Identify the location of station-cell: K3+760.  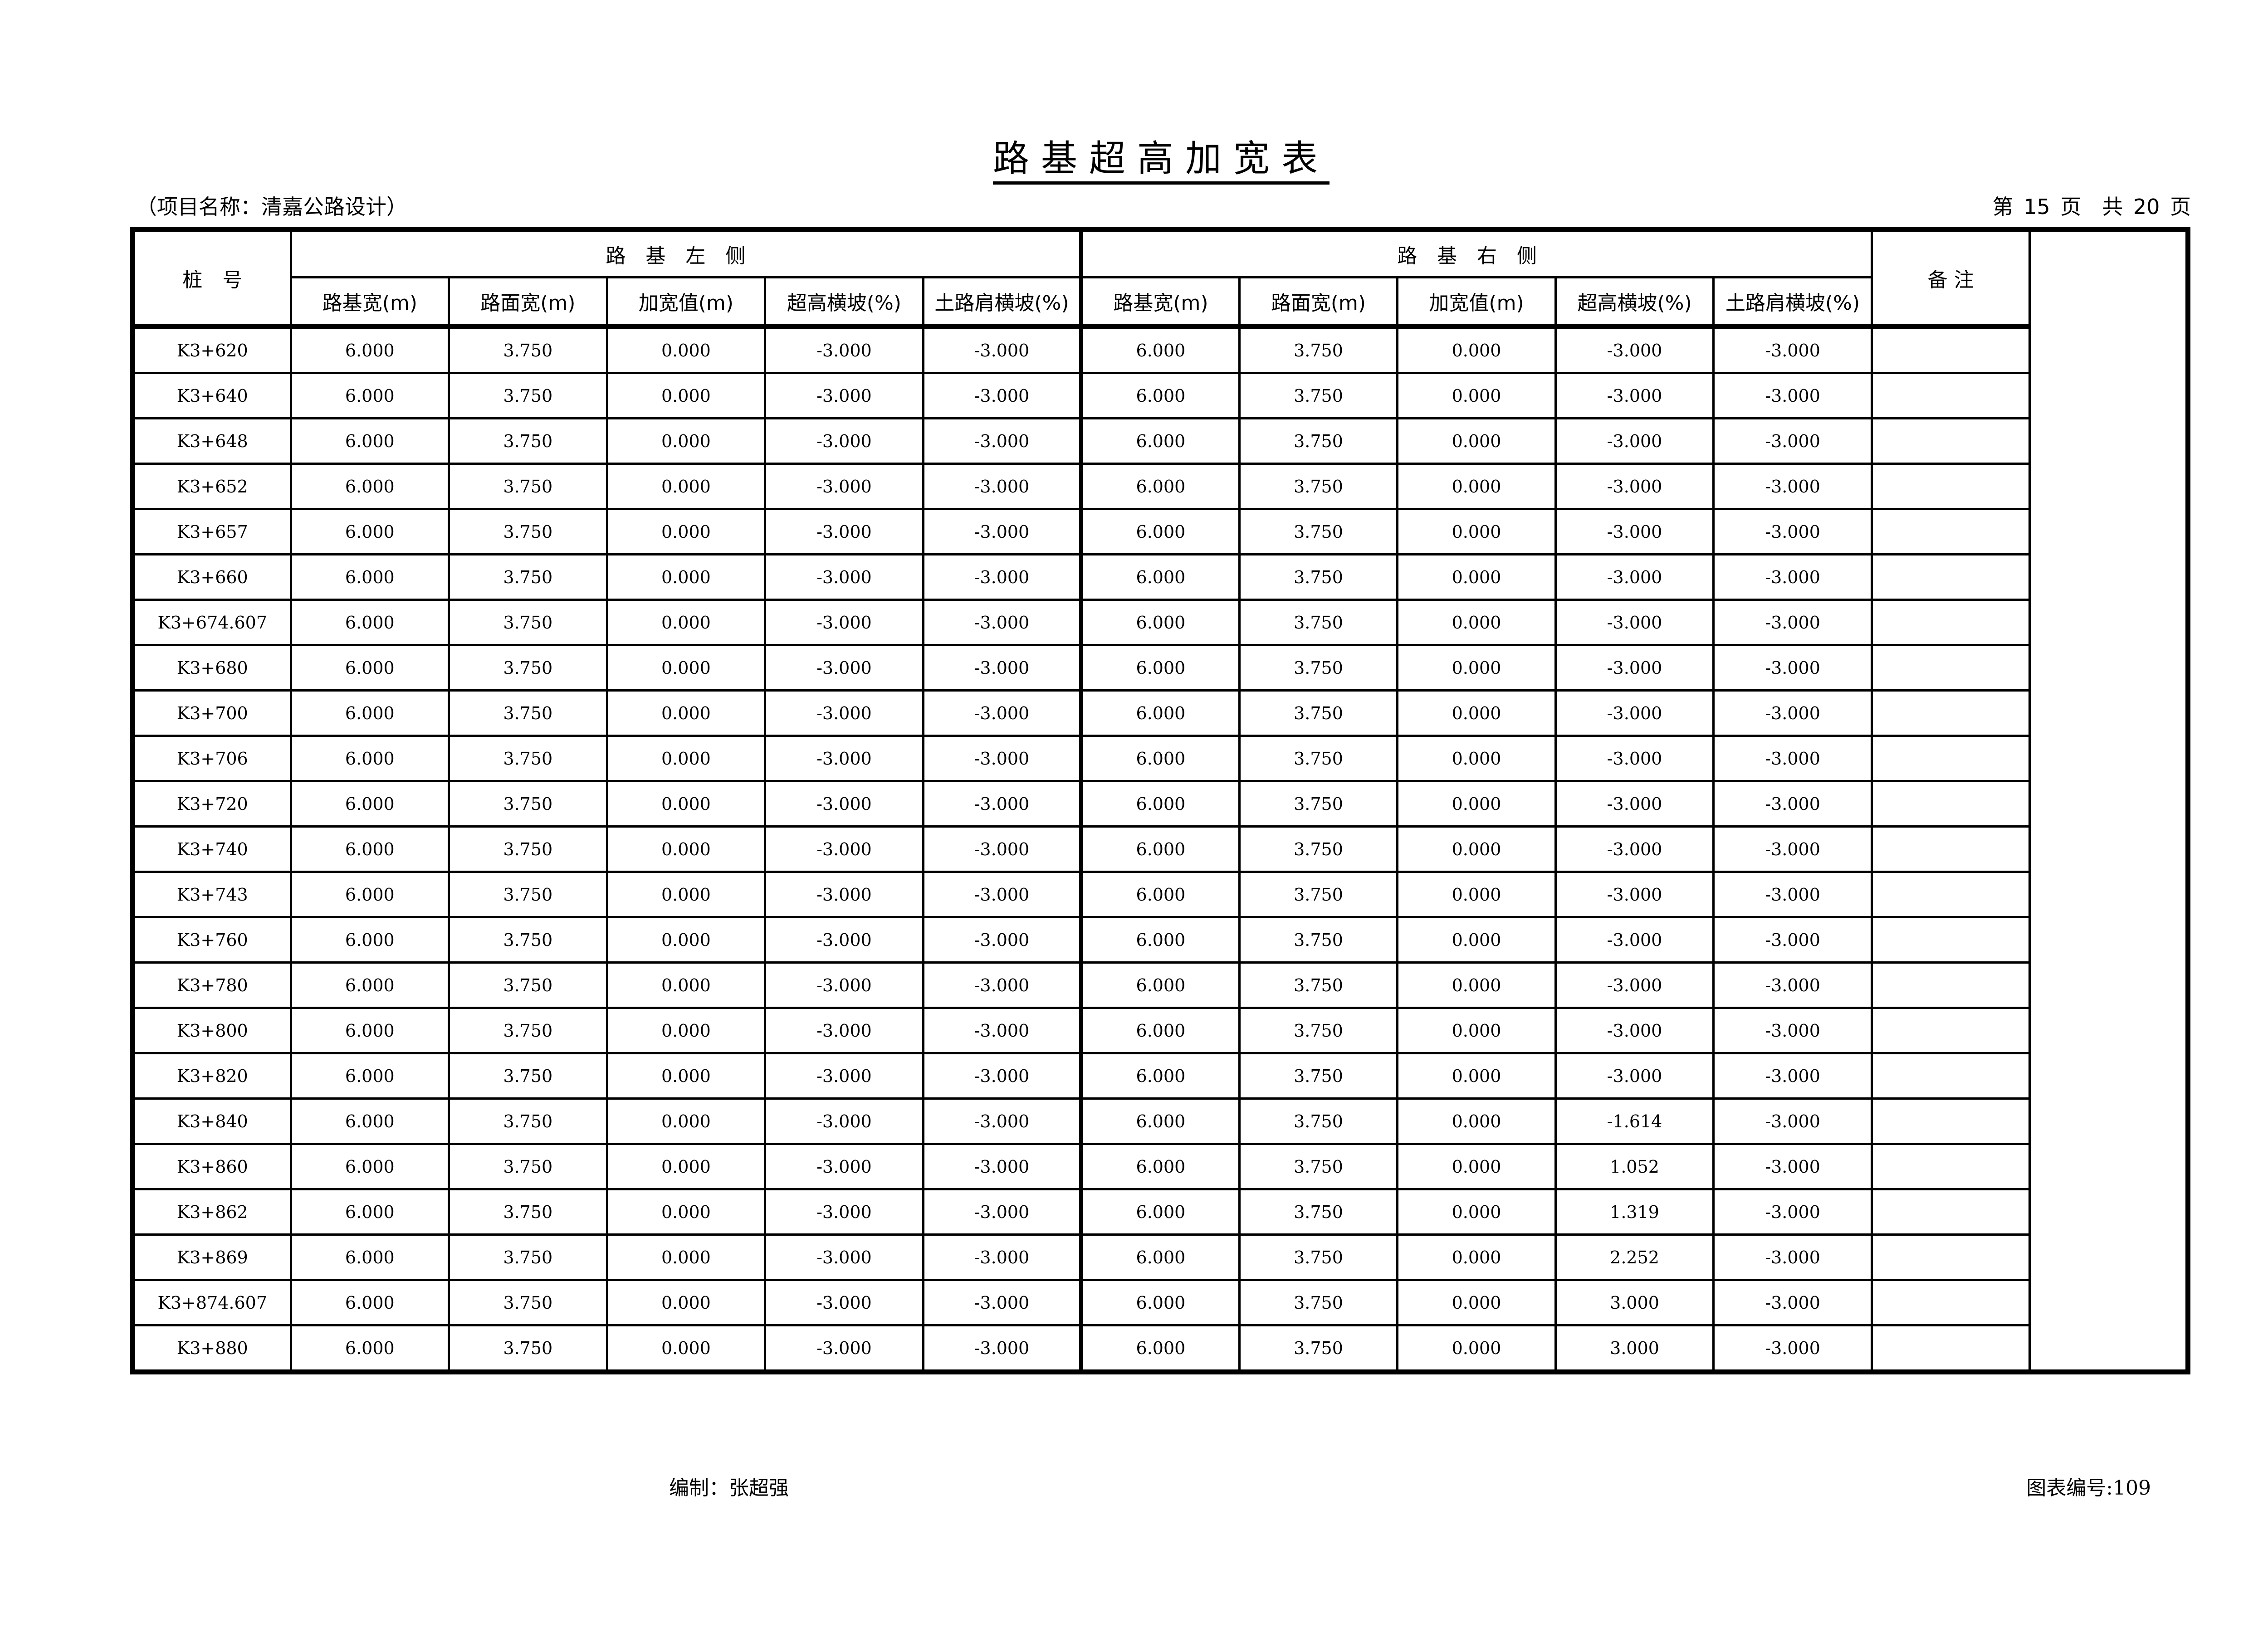
(212, 940).